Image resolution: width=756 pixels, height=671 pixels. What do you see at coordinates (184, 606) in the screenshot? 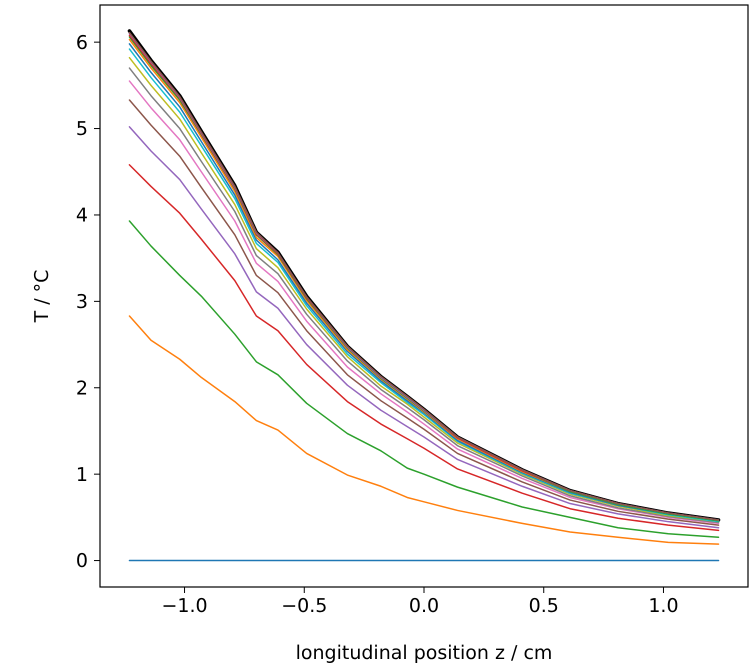
I see `x-tick-label: −1.0` at bounding box center [184, 606].